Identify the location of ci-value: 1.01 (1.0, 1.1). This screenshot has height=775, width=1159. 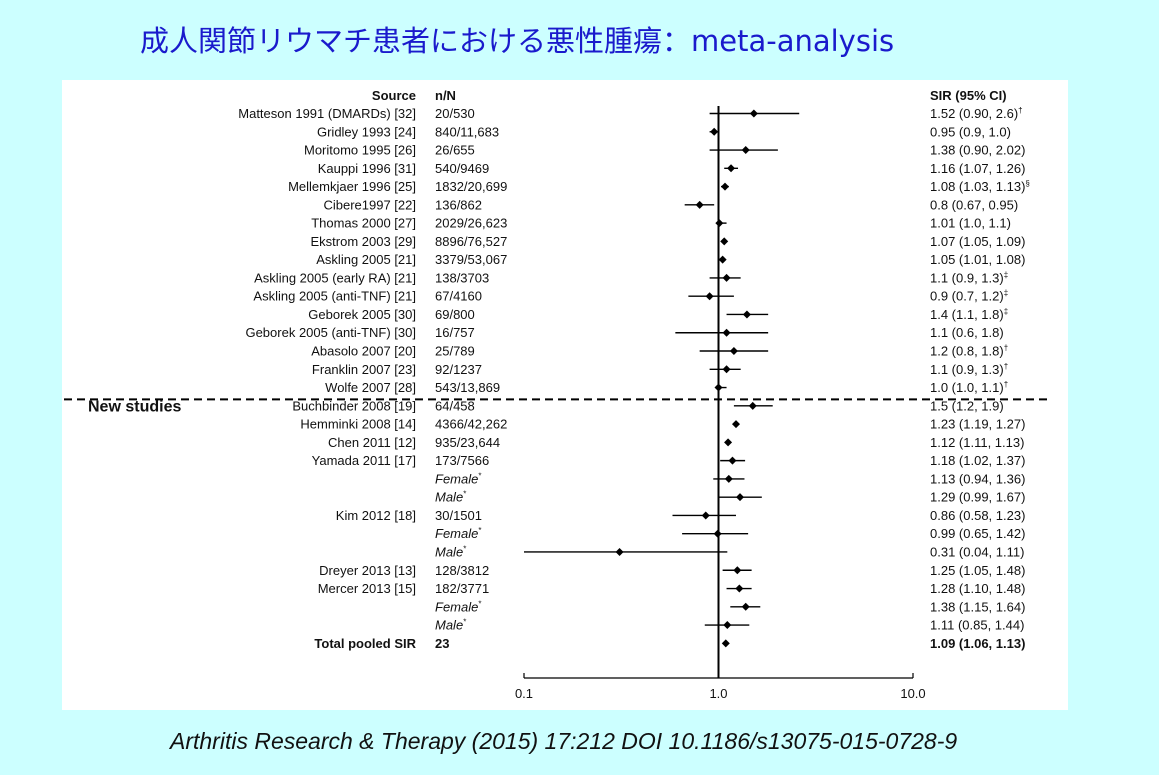
(970, 223).